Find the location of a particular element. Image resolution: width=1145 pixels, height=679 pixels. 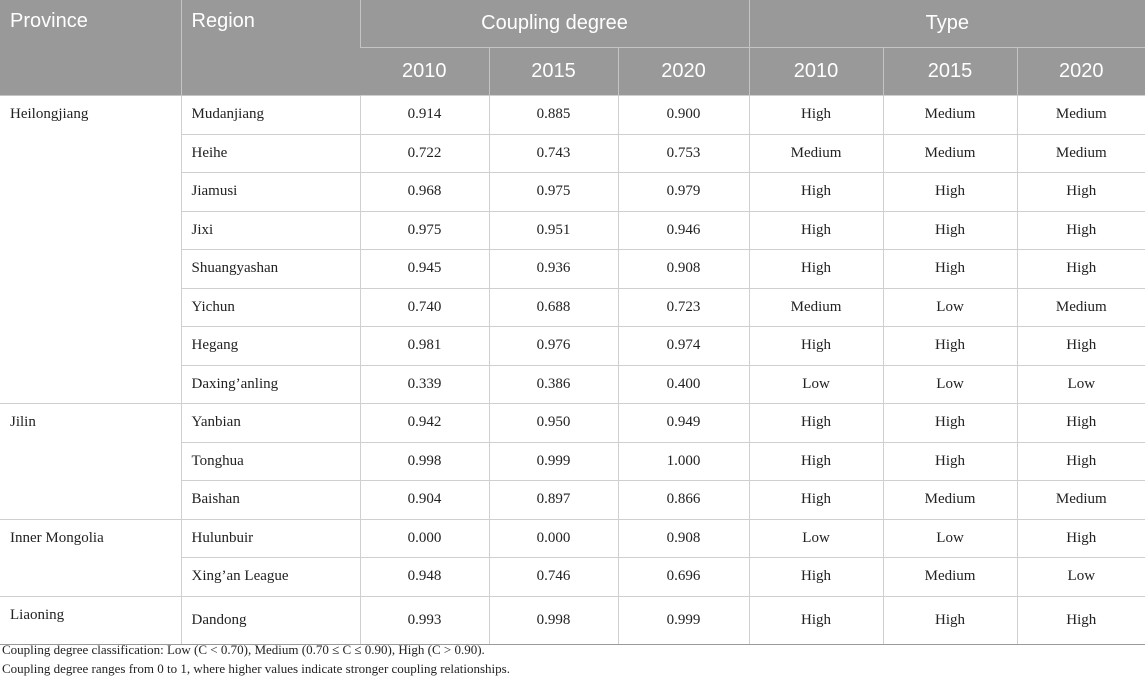

coupling-value-cell: 0.885 is located at coordinates (553, 115).